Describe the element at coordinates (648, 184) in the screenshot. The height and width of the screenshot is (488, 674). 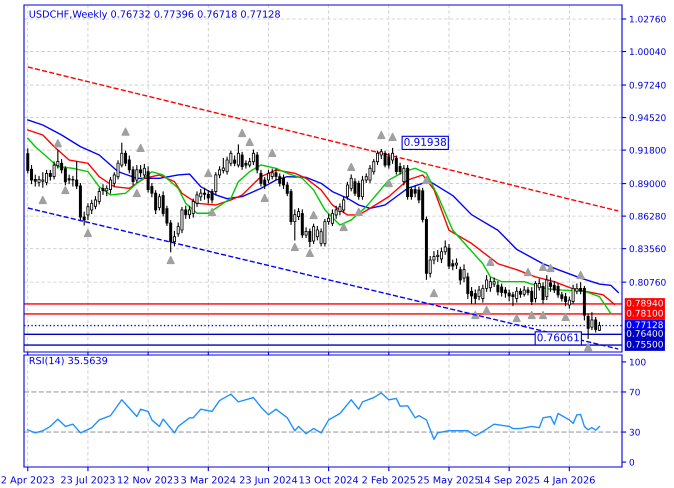
I see `y-tick-label: 0.89000` at that location.